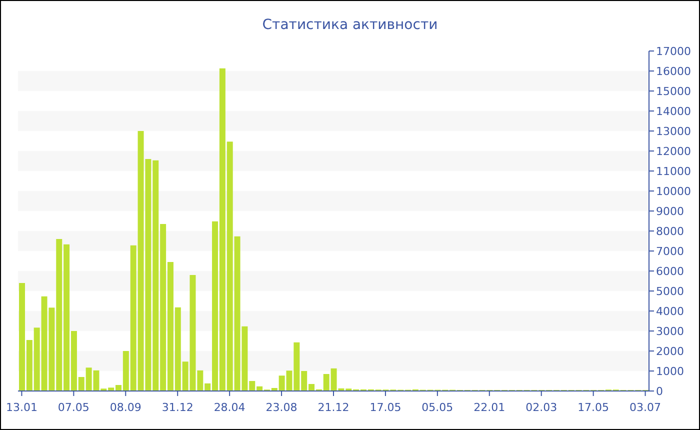 The height and width of the screenshot is (430, 700). What do you see at coordinates (673, 151) in the screenshot?
I see `y-tick-label: 12000` at bounding box center [673, 151].